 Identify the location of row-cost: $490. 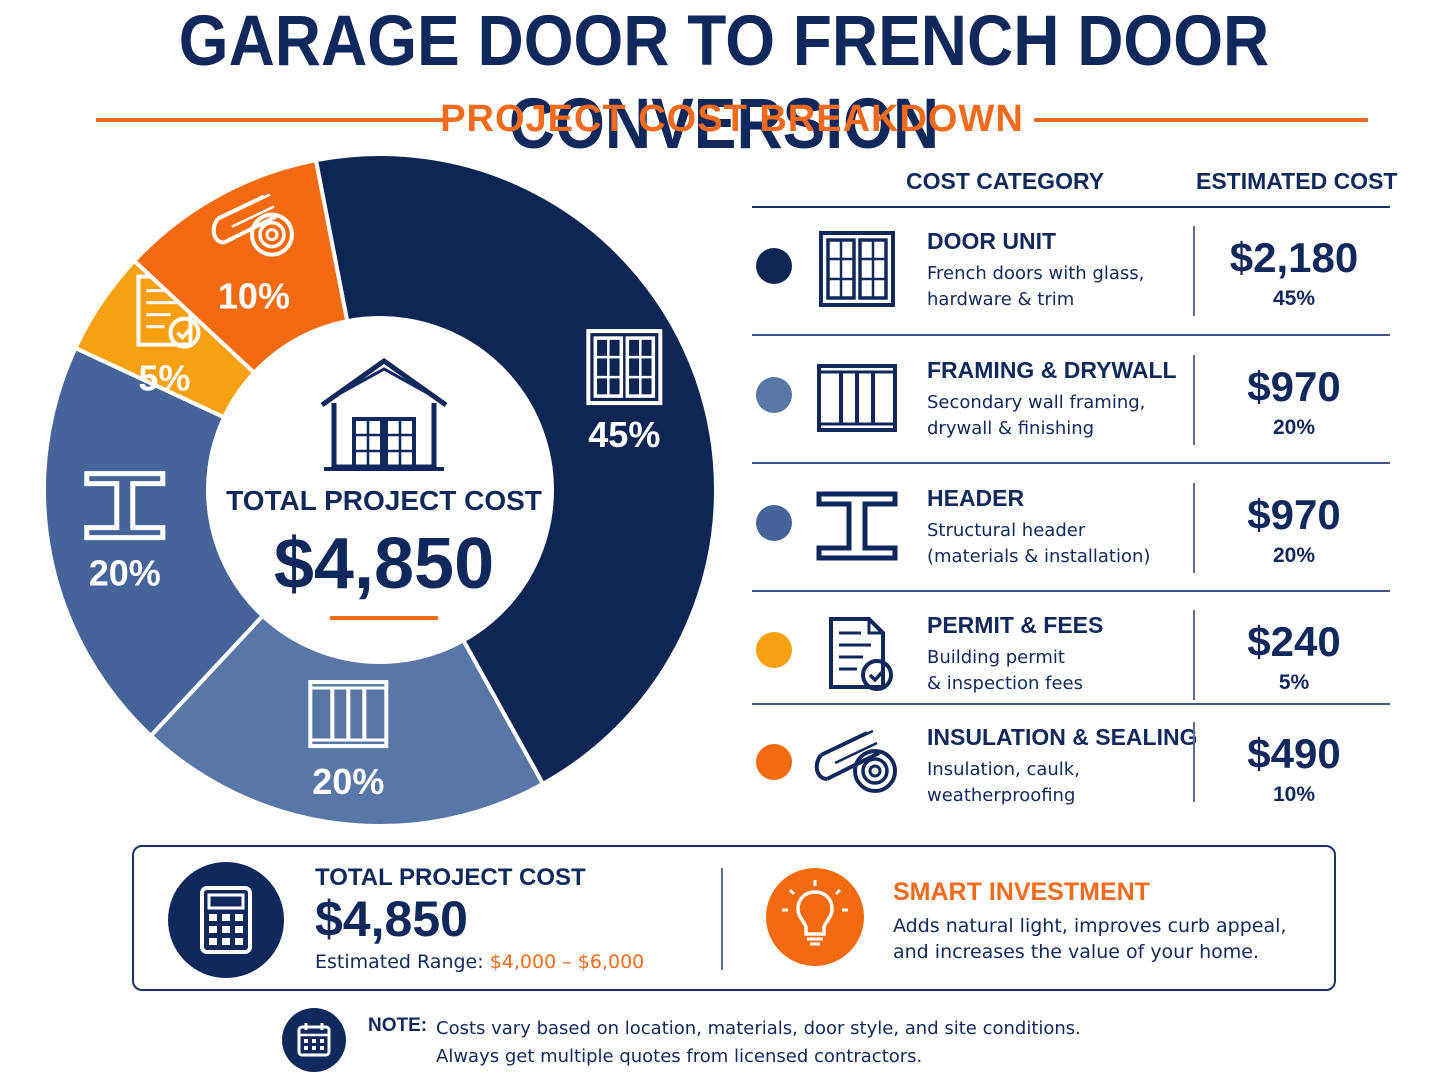
(1294, 753).